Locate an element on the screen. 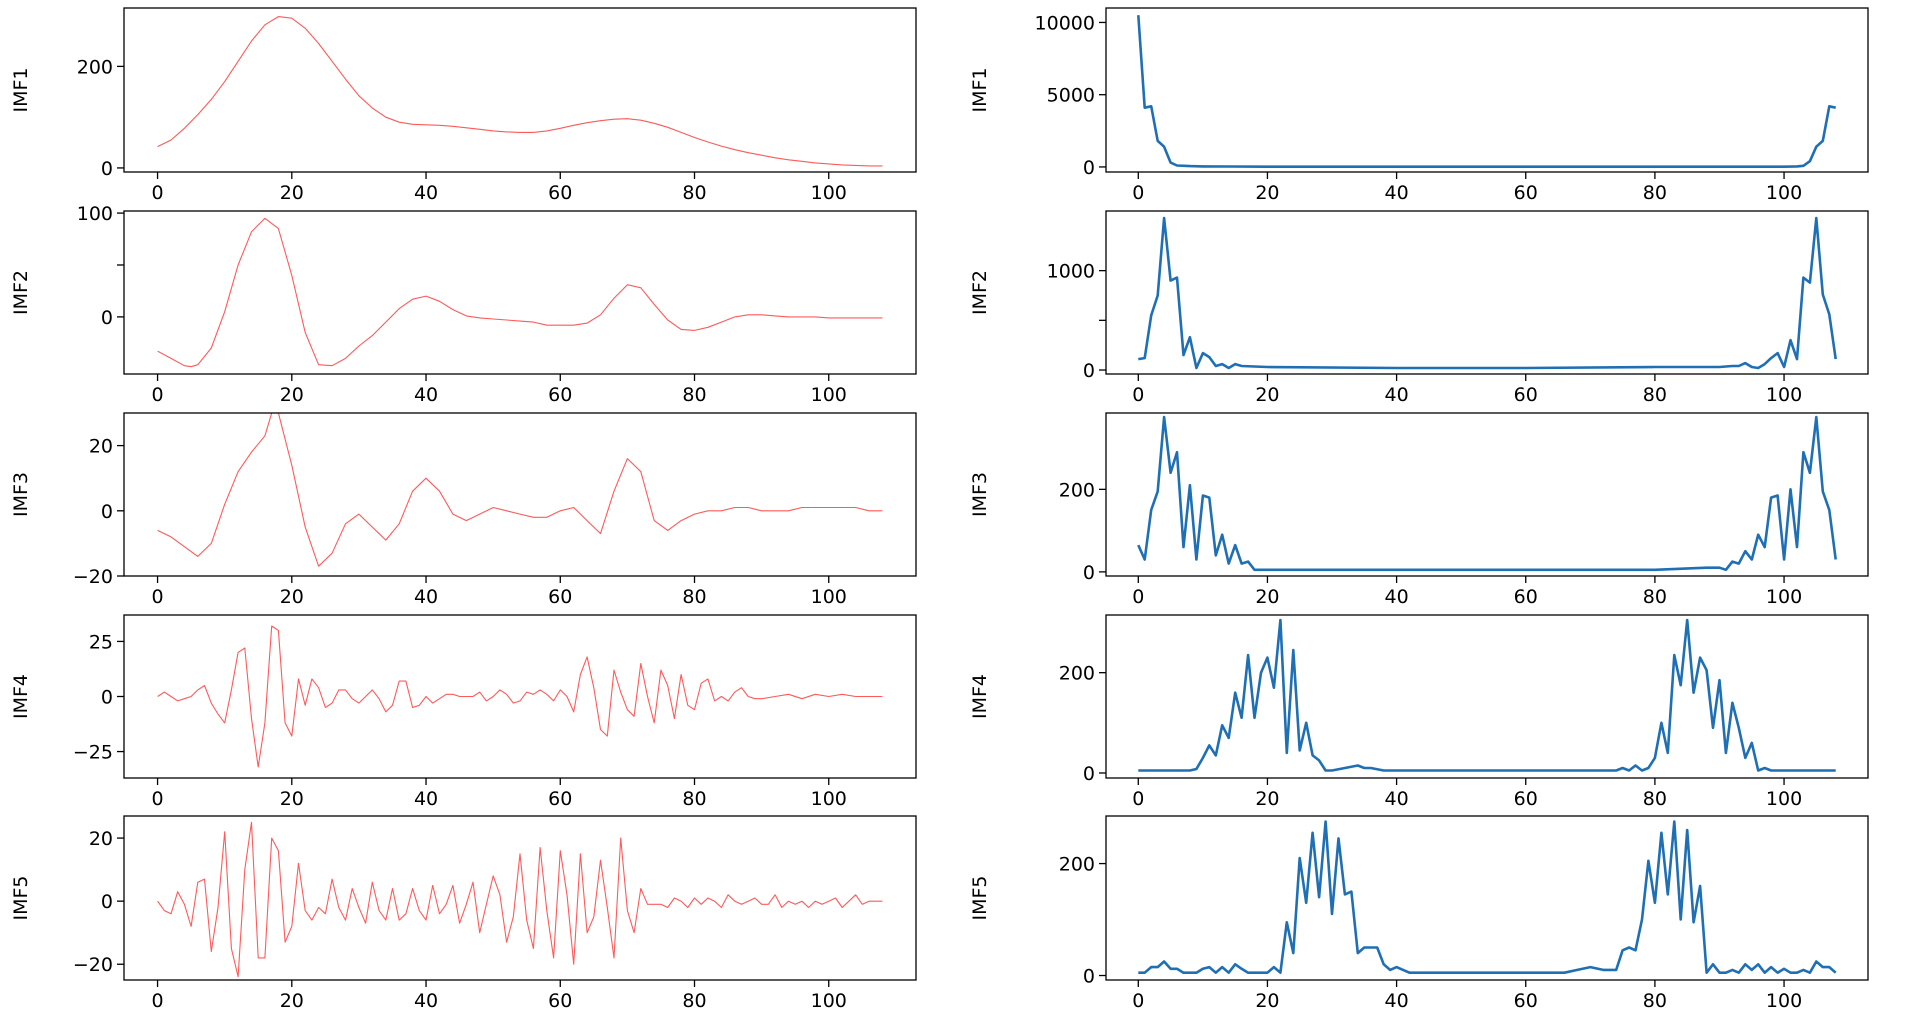 The image size is (1910, 1016). chart-panel-3: 0 20 40 60 80 100 0 100 IMF2 is located at coordinates (463, 304).